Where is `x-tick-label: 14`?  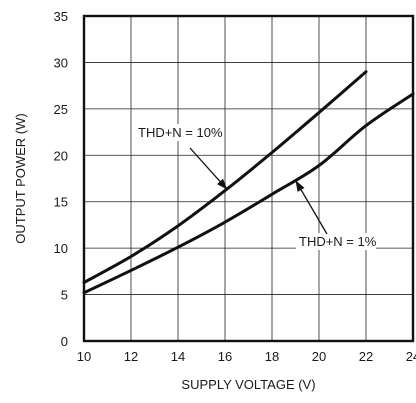
x-tick-label: 14 is located at coordinates (178, 356).